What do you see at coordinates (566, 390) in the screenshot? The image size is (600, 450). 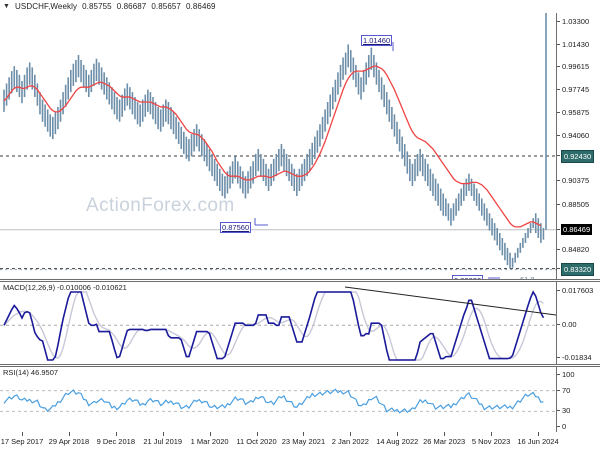 I see `rsi-tick-label: 70` at bounding box center [566, 390].